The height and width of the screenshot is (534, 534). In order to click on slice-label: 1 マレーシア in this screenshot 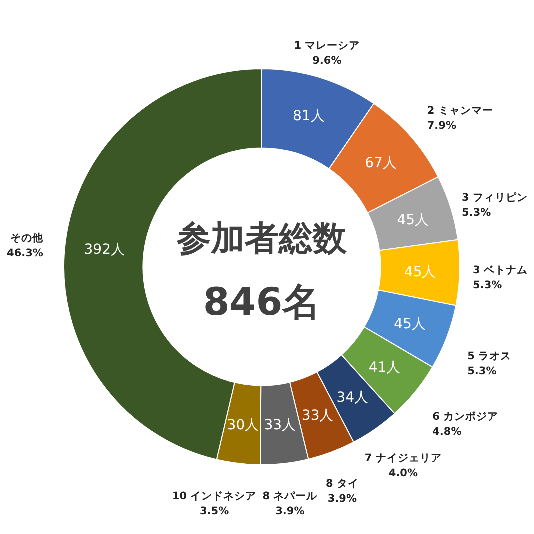, I will do `click(327, 46)`.